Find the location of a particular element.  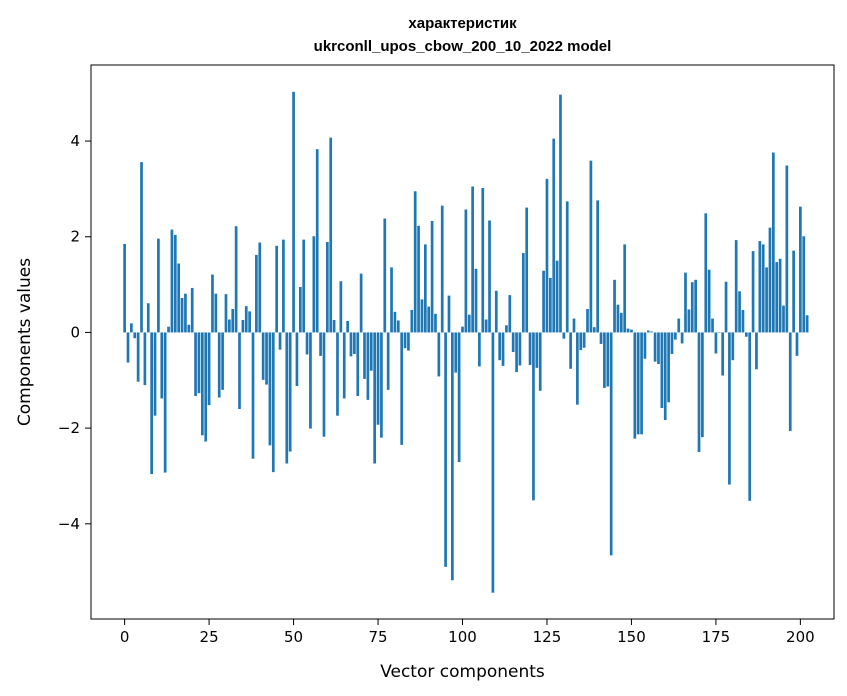

y-axis-label: Components values is located at coordinates (25, 342).